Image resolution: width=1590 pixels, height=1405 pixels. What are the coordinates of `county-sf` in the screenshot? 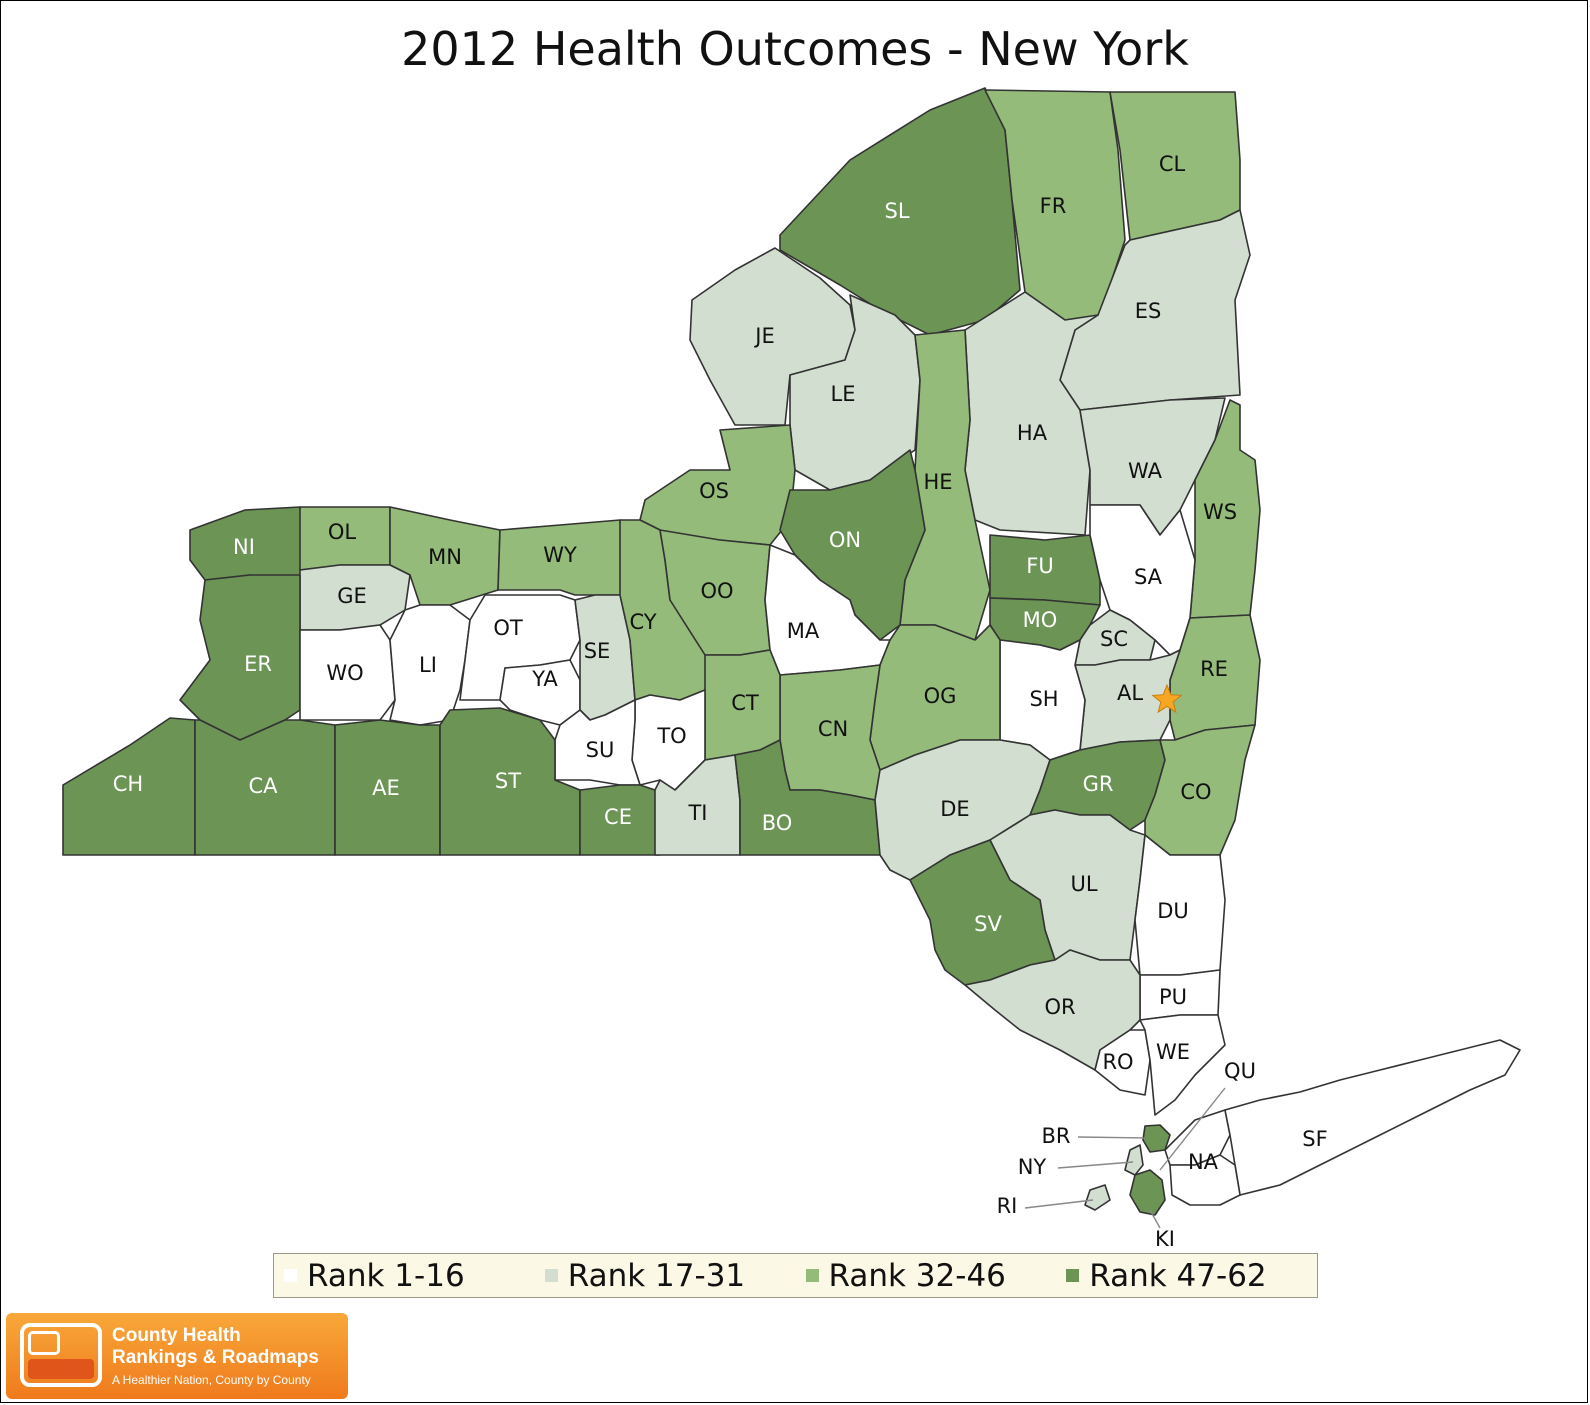 It's located at (1372, 1117).